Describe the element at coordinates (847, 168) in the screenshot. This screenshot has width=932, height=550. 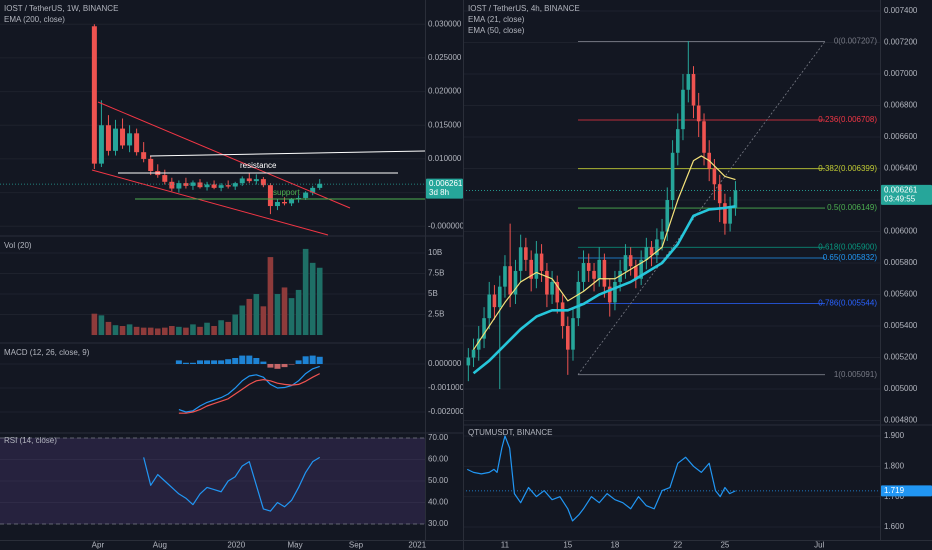
I see `fib-label: 0.382(0.006399)` at that location.